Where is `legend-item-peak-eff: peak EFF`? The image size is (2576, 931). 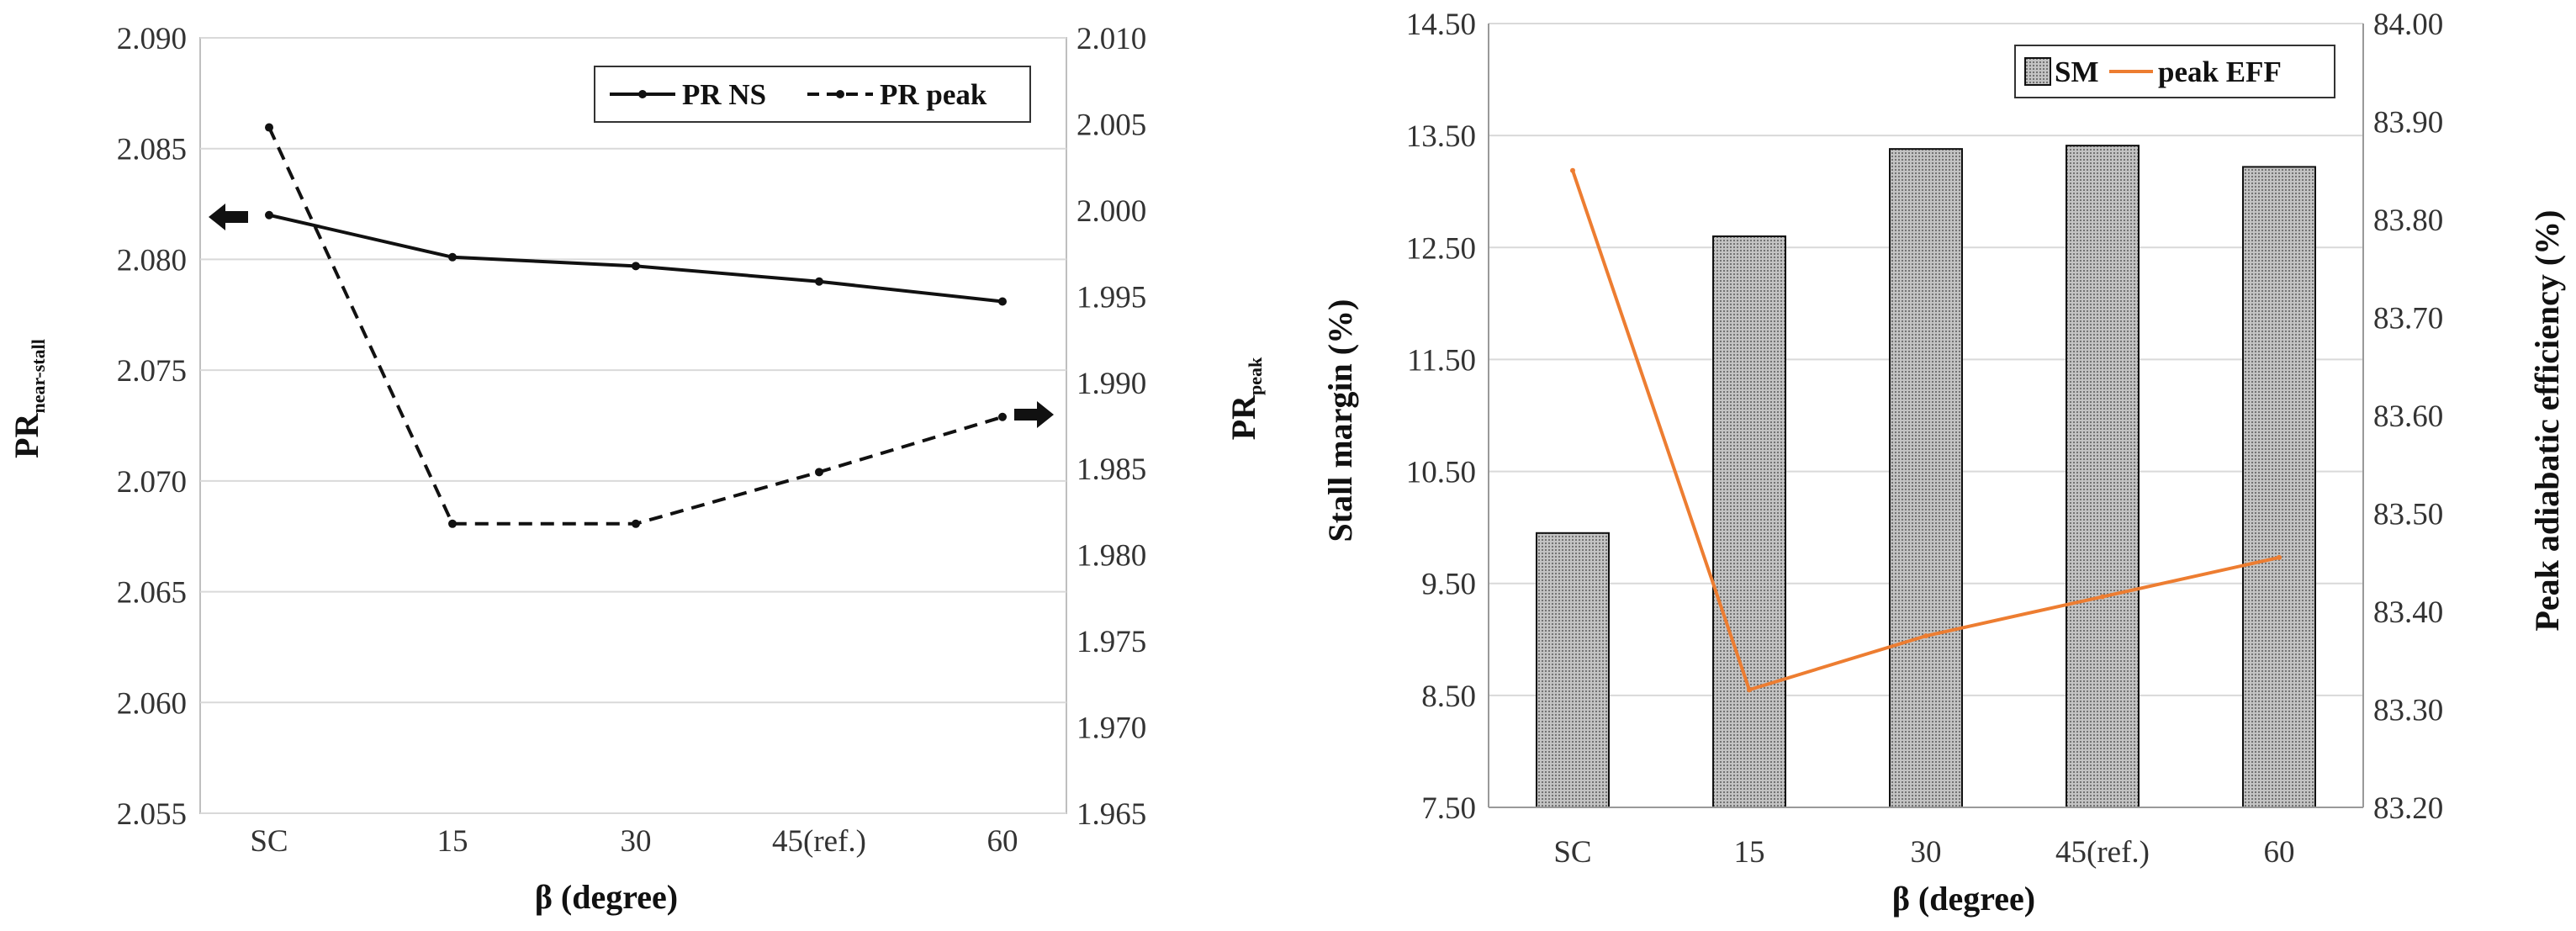 legend-item-peak-eff: peak EFF is located at coordinates (2195, 72).